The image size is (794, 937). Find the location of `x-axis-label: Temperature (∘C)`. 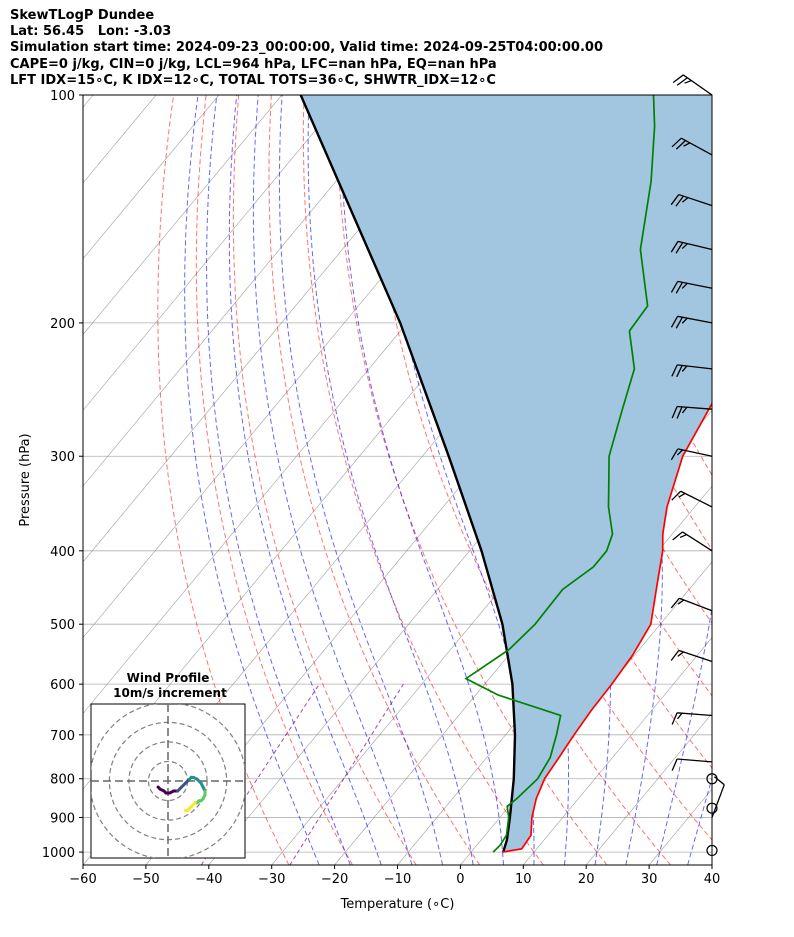

x-axis-label: Temperature (∘C) is located at coordinates (397, 904).